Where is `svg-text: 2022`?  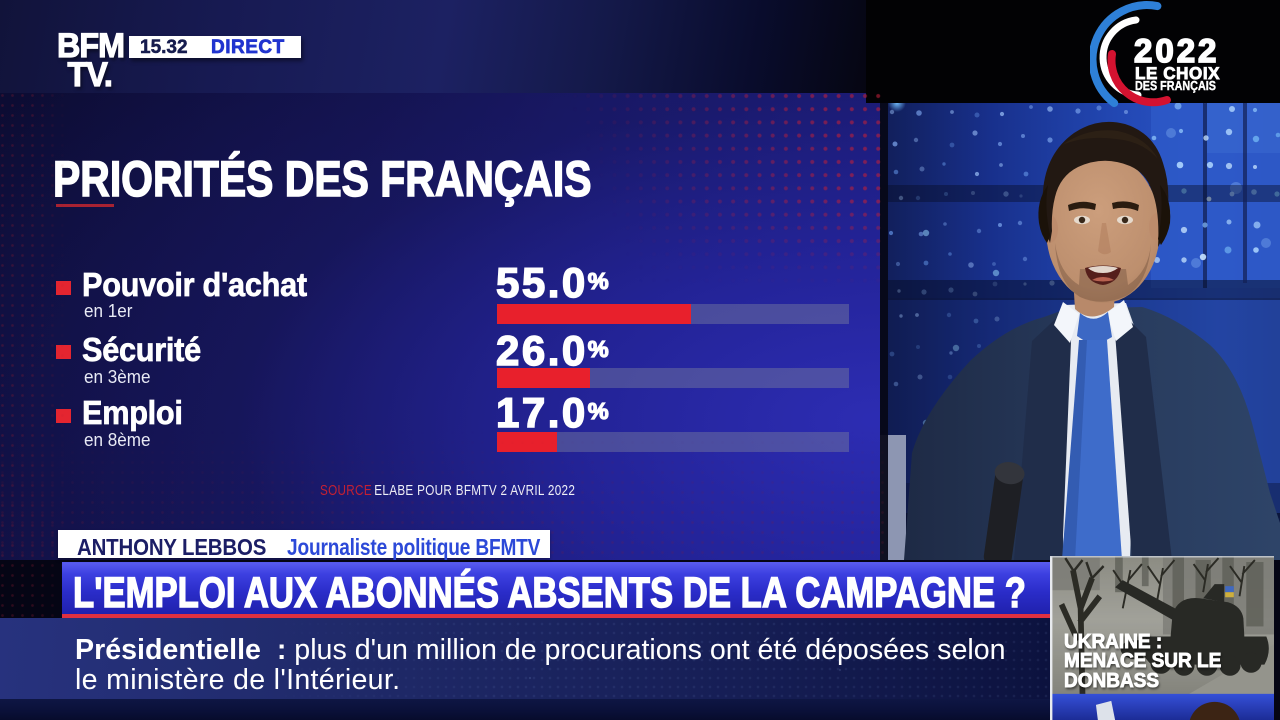
svg-text: 2022 is located at coordinates (1176, 50).